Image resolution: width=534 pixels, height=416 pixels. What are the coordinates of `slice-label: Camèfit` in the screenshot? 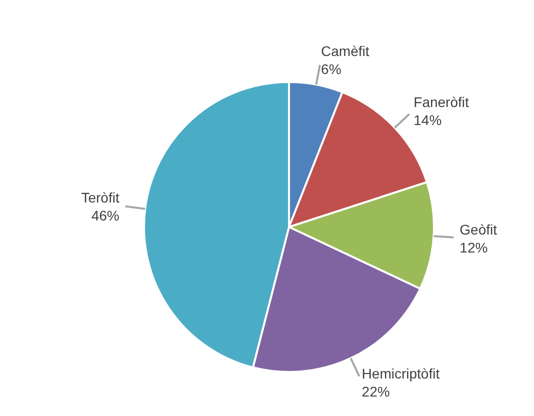 It's located at (345, 51).